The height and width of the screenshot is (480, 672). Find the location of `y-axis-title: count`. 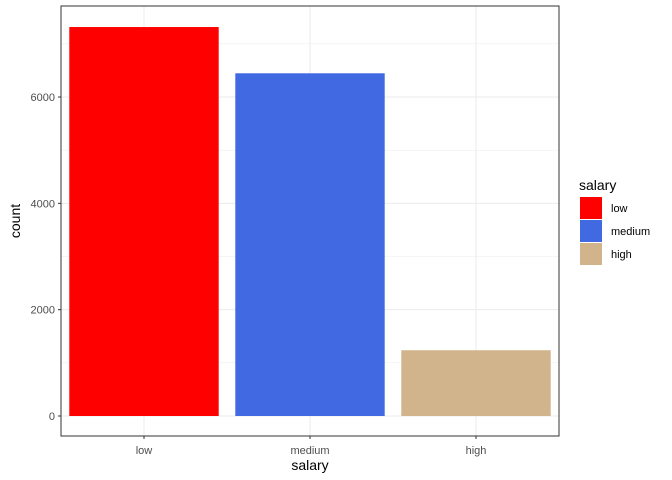

y-axis-title: count is located at coordinates (15, 221).